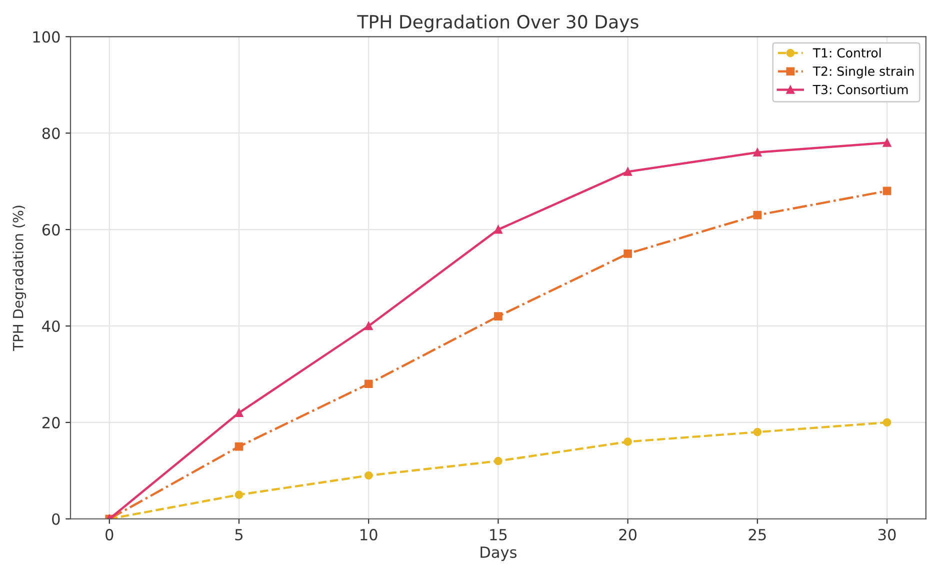 Image resolution: width=940 pixels, height=564 pixels. Describe the element at coordinates (369, 534) in the screenshot. I see `x-tick-label: 10` at that location.